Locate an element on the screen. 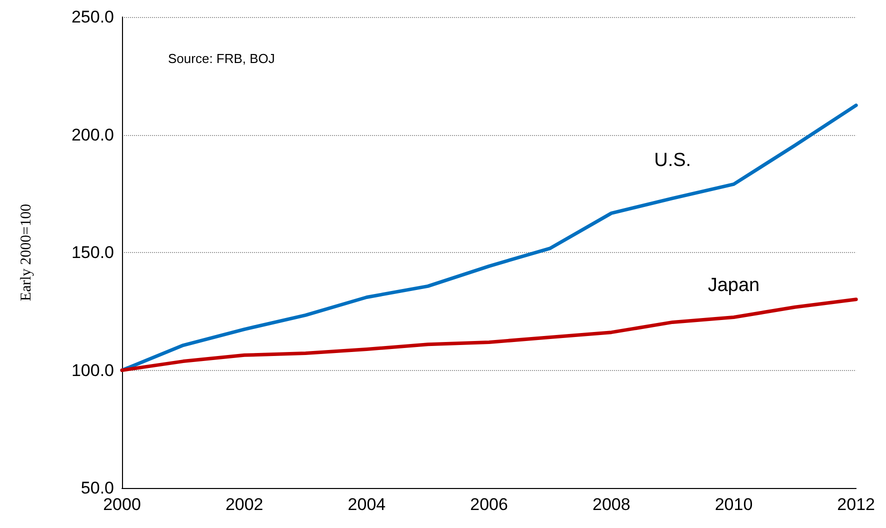 This screenshot has height=528, width=886. x-tick-label: 2004 is located at coordinates (367, 504).